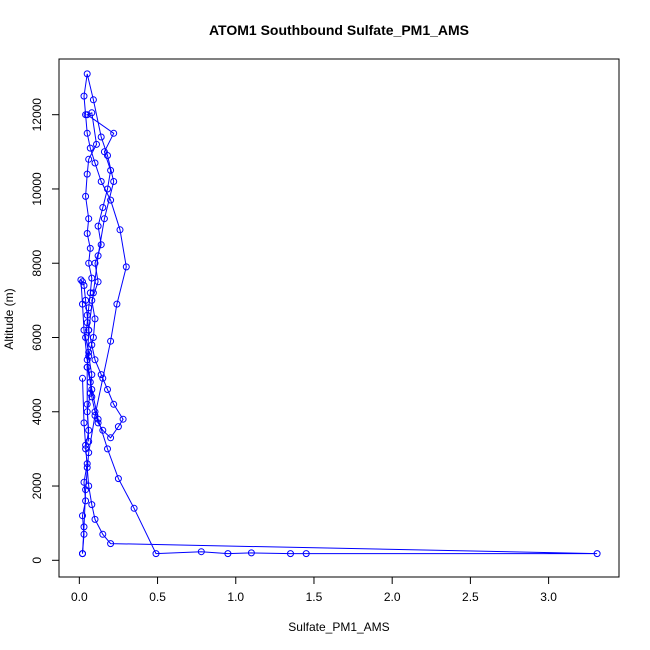  I want to click on y-tick-label: 0, so click(37, 560).